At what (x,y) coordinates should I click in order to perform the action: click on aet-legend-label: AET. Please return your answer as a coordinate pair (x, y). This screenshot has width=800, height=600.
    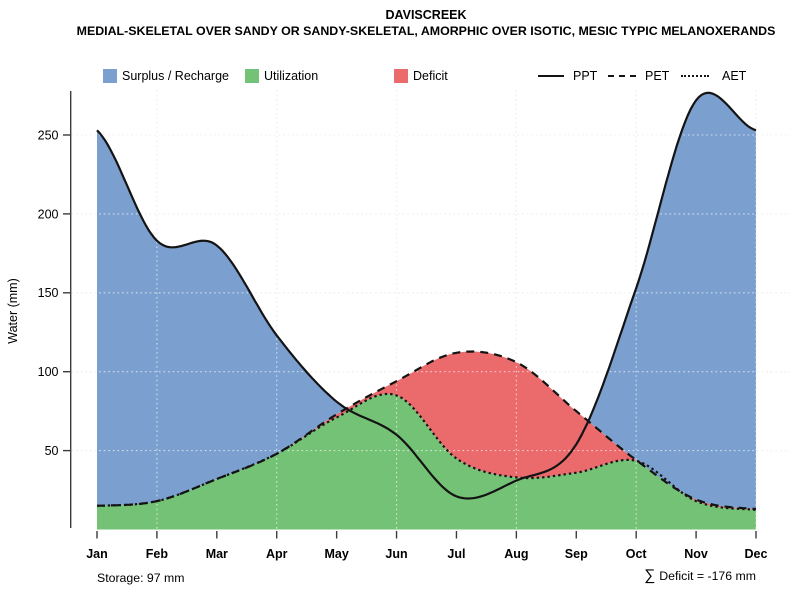
    Looking at the image, I should click on (734, 76).